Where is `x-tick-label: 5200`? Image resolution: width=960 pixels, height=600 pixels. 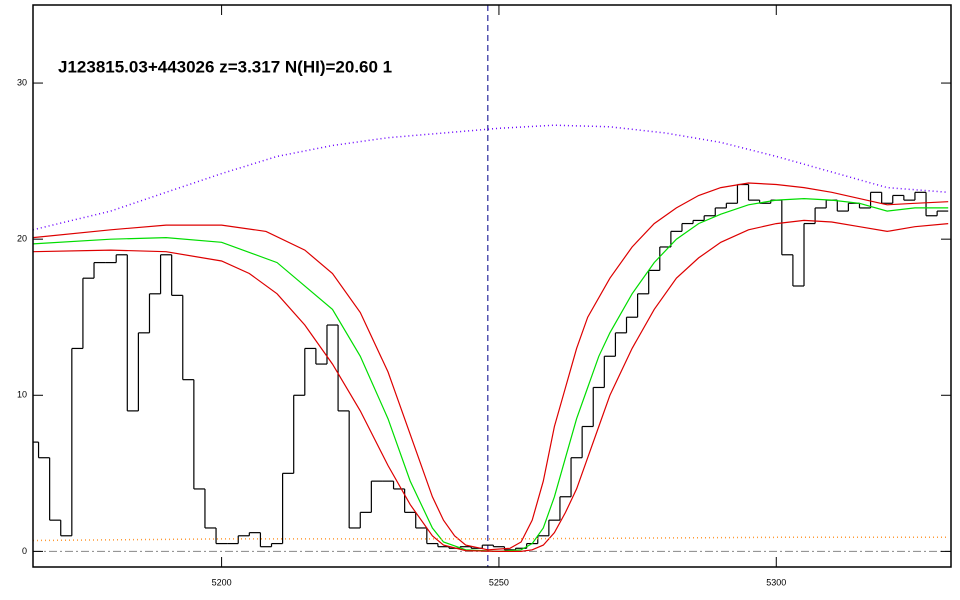
x-tick-label: 5200 is located at coordinates (222, 582).